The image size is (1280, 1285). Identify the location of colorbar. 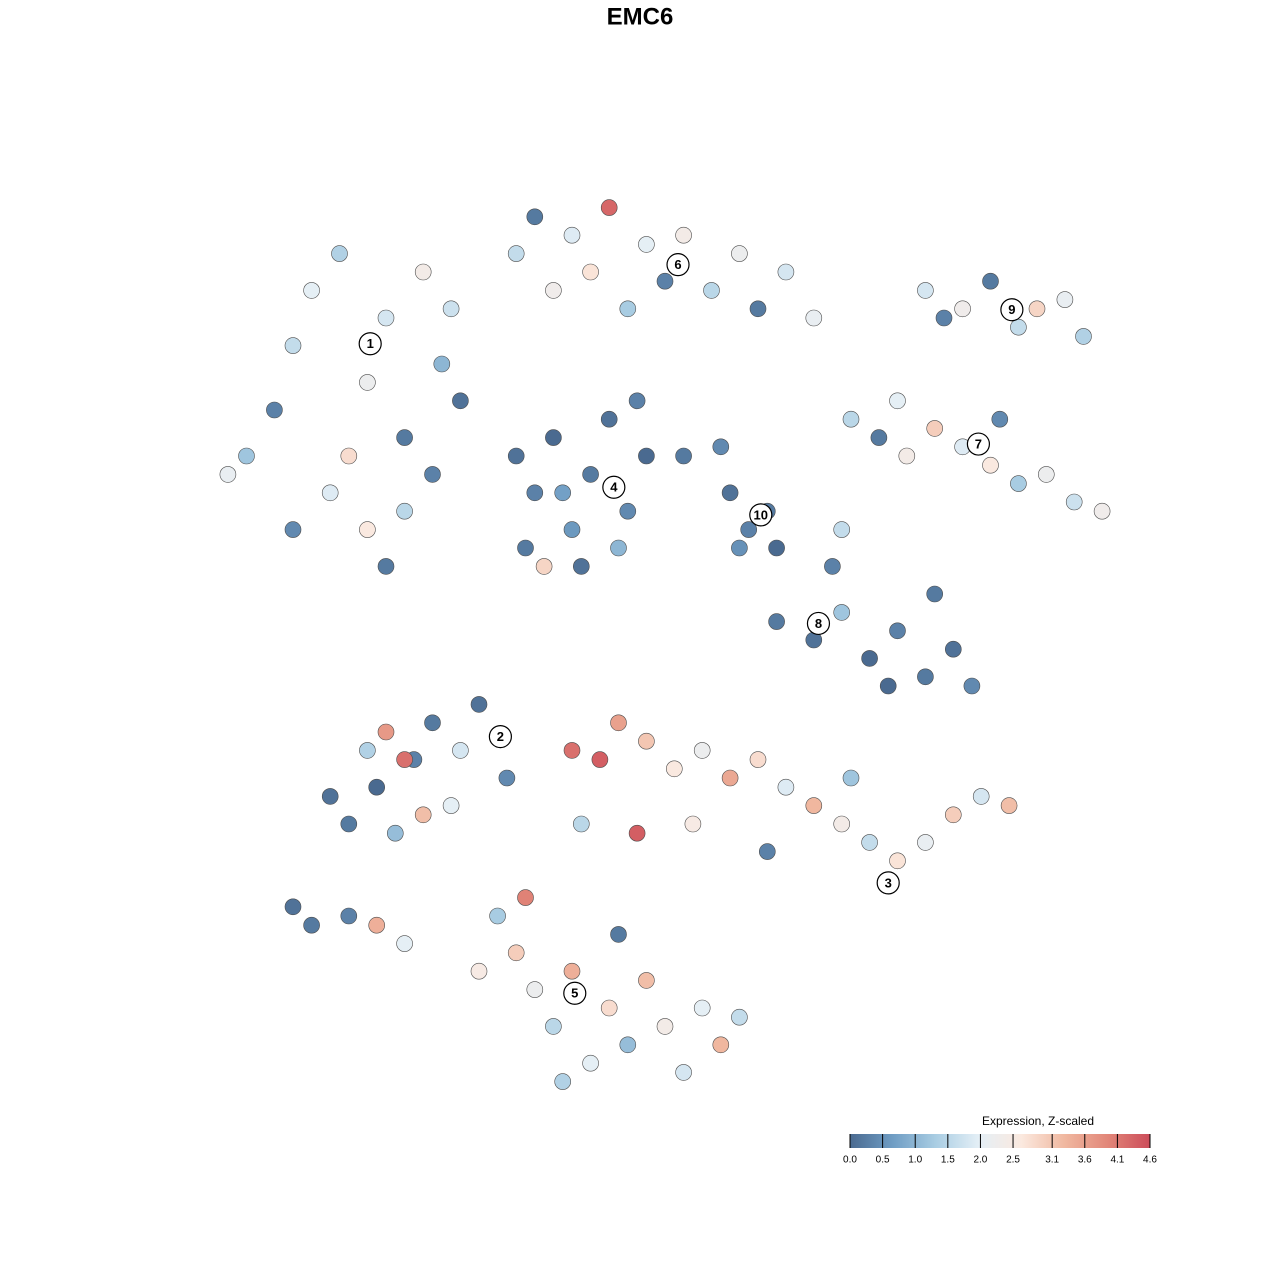
(1000, 1141).